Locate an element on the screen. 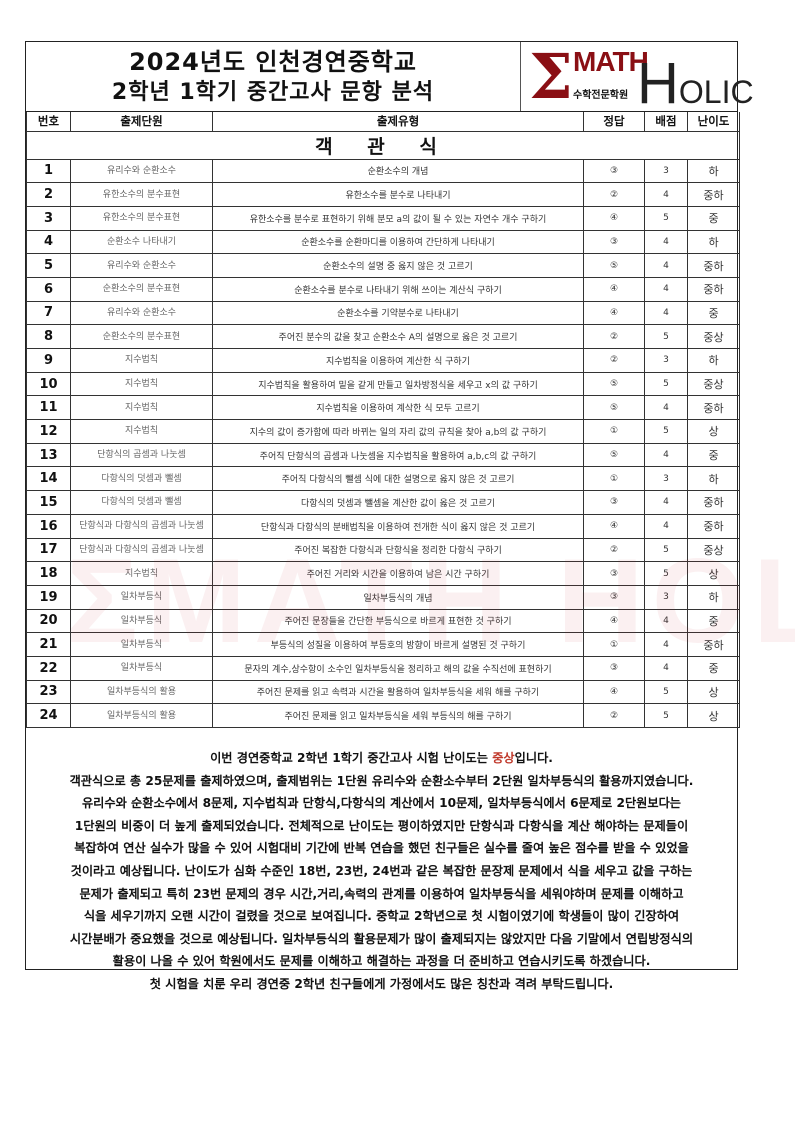 The image size is (795, 1124). question-number: 23 is located at coordinates (48, 692).